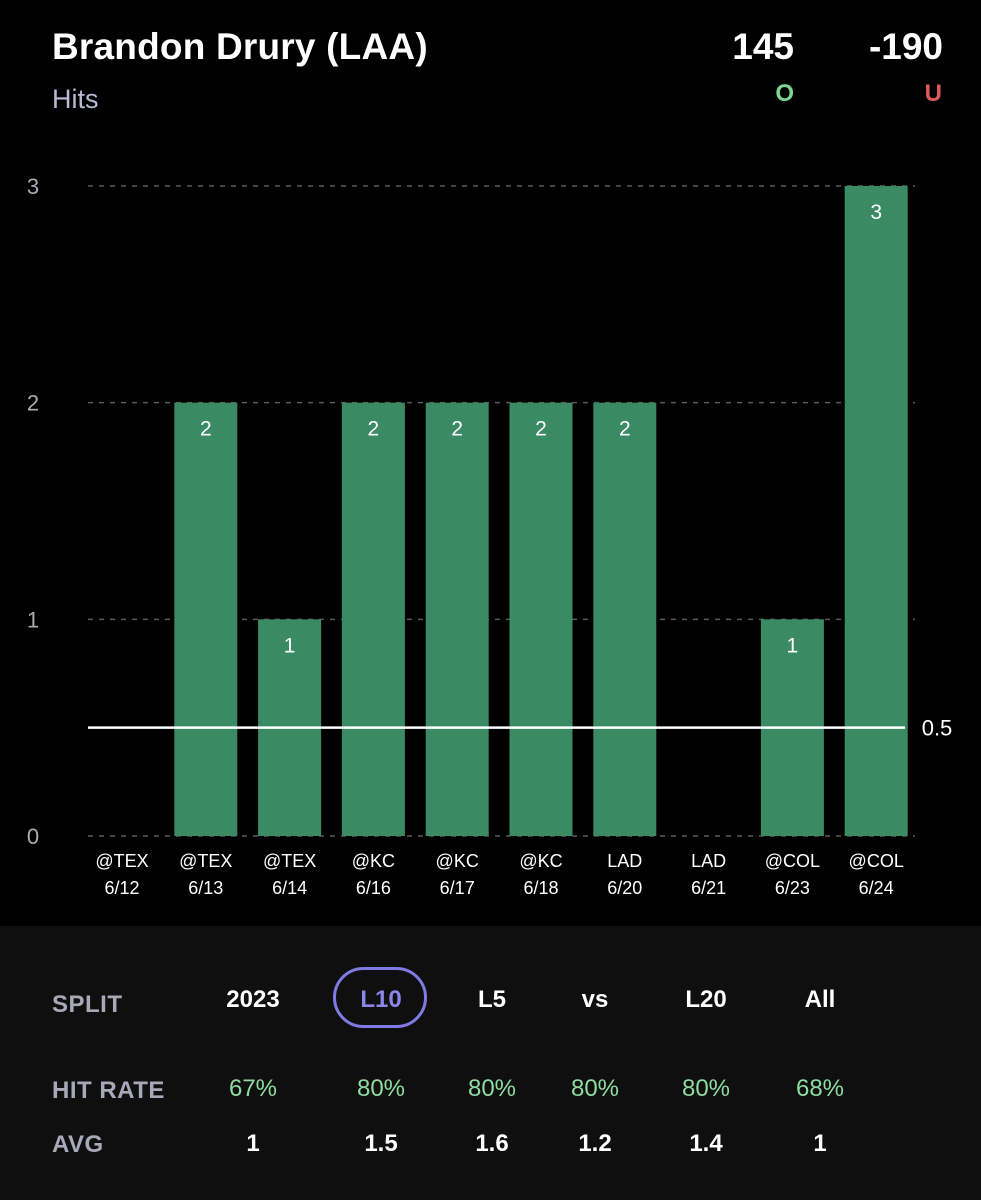  What do you see at coordinates (706, 999) in the screenshot?
I see `split-option-l20: L20` at bounding box center [706, 999].